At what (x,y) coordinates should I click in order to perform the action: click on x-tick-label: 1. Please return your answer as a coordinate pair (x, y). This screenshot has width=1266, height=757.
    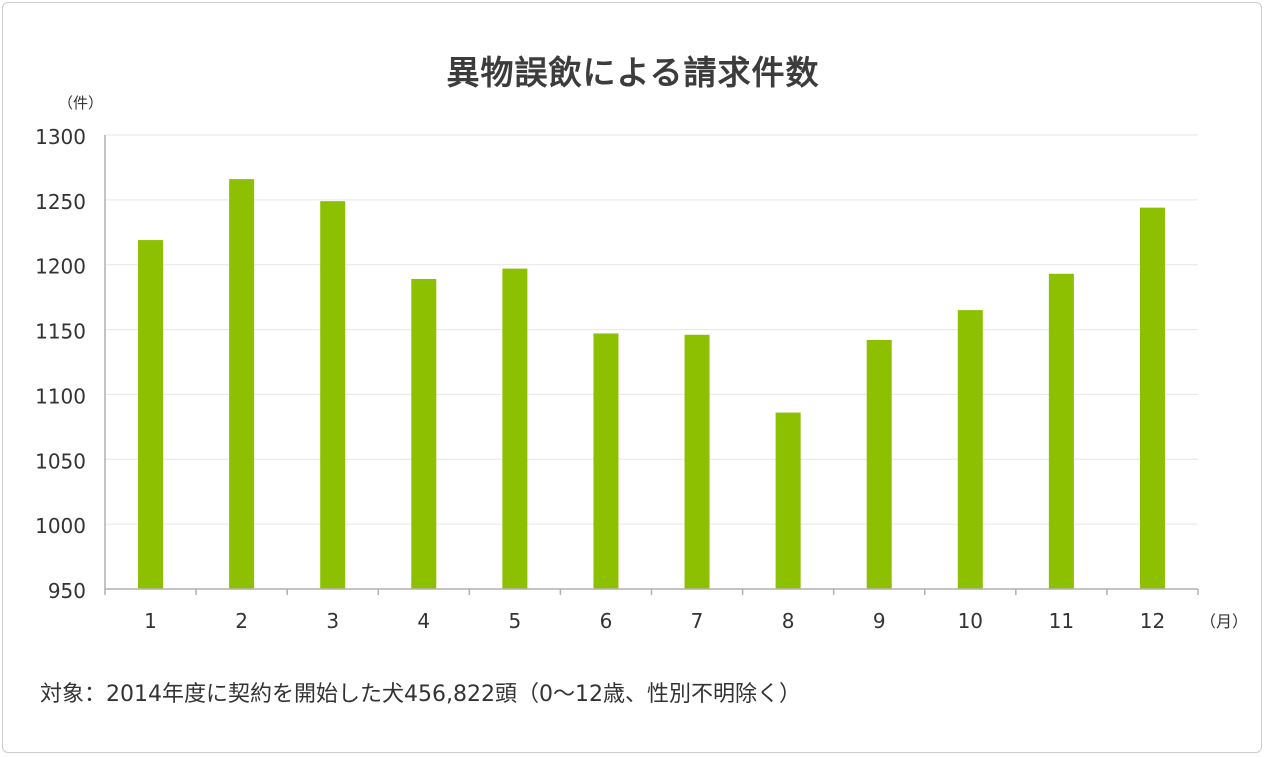
    Looking at the image, I should click on (150, 621).